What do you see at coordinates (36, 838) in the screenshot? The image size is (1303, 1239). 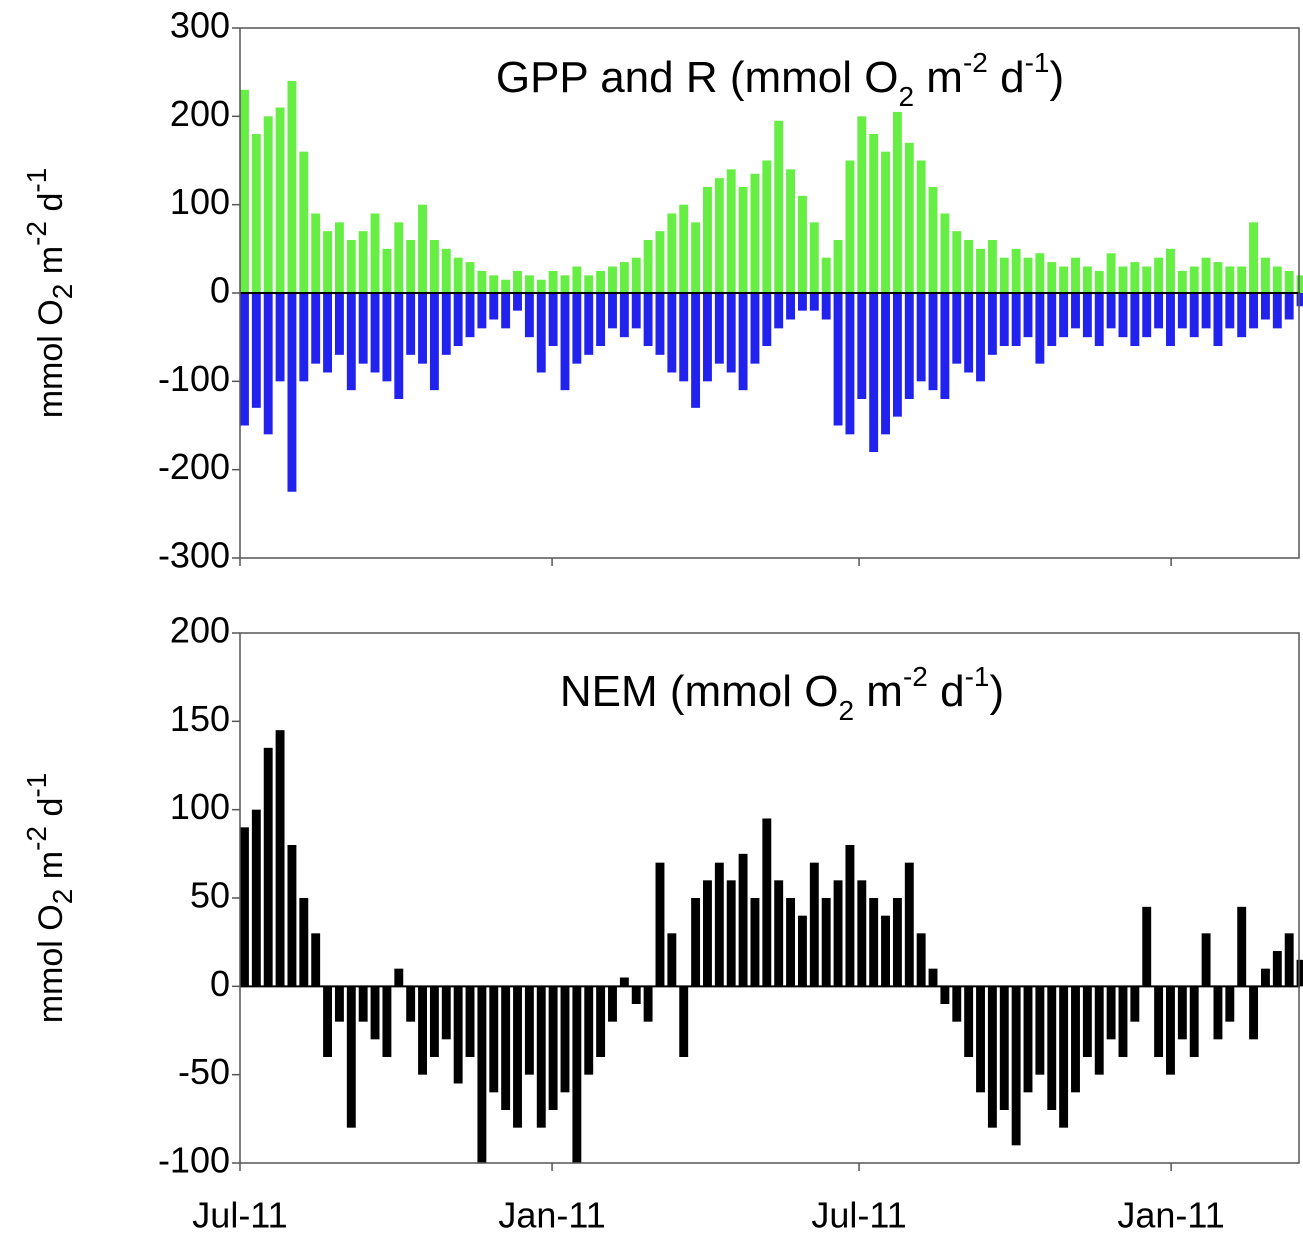 I see `label-part: -2` at bounding box center [36, 838].